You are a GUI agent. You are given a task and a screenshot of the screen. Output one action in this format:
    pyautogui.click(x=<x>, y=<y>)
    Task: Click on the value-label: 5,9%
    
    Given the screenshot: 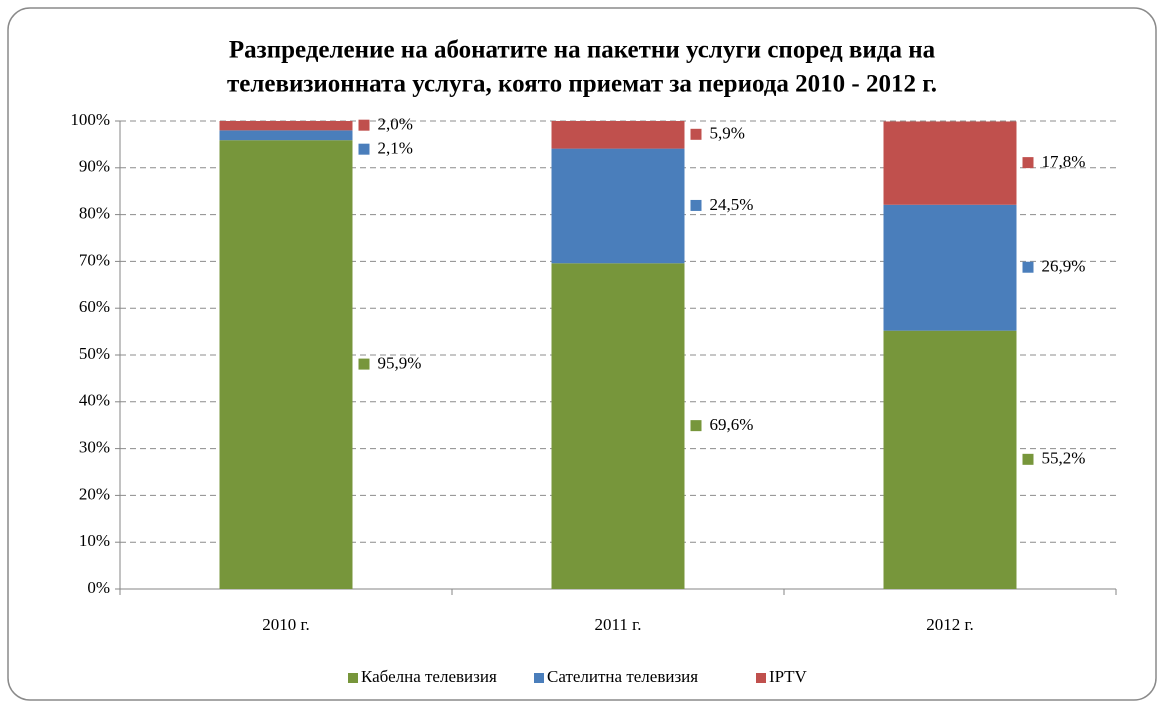 What is the action you would take?
    pyautogui.click(x=727, y=133)
    